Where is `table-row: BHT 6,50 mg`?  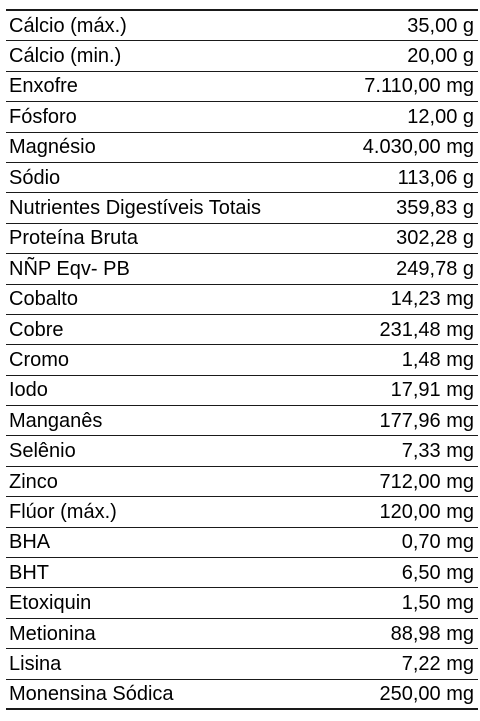 table-row: BHT 6,50 mg is located at coordinates (242, 573).